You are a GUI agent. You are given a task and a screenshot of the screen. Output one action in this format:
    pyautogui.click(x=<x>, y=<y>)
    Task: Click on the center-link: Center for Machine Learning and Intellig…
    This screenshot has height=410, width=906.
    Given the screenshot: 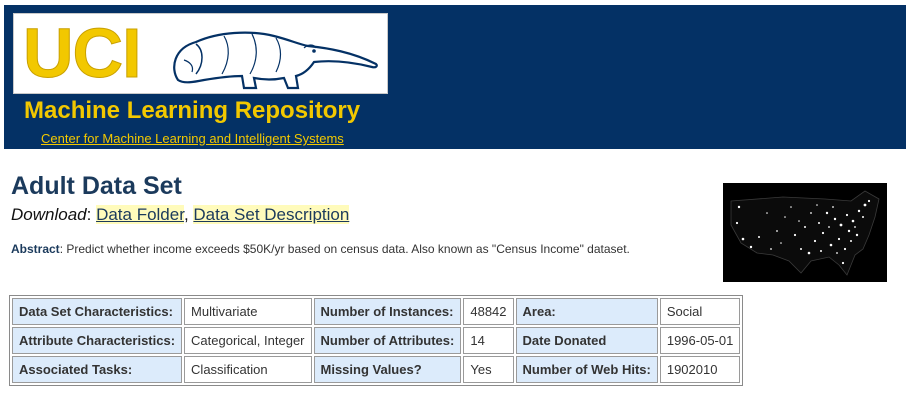 What is the action you would take?
    pyautogui.click(x=192, y=138)
    